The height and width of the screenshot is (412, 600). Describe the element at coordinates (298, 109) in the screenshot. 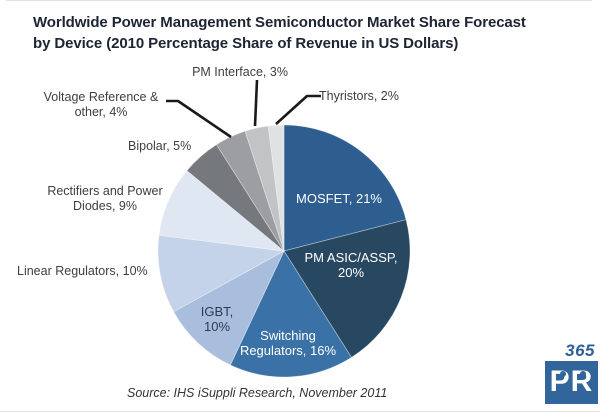

I see `leader-line-thyristors` at that location.